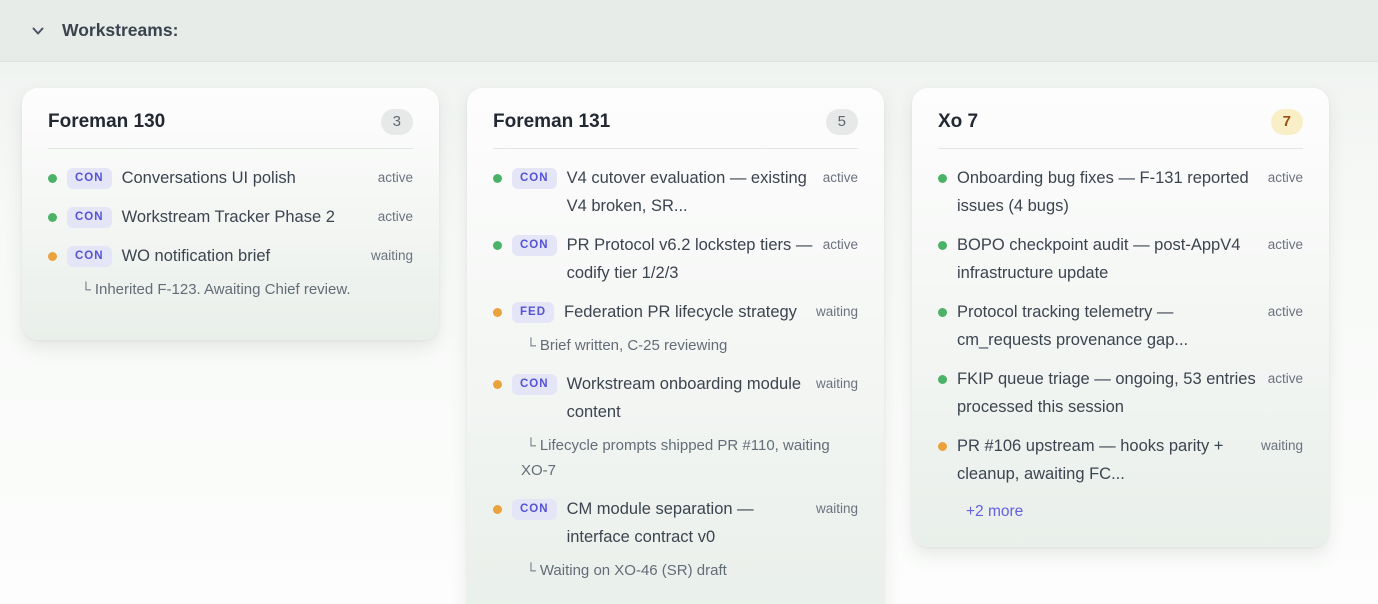 Image resolution: width=1378 pixels, height=604 pixels. I want to click on item-note: └ Brief written, C-25 reviewing, so click(689, 345).